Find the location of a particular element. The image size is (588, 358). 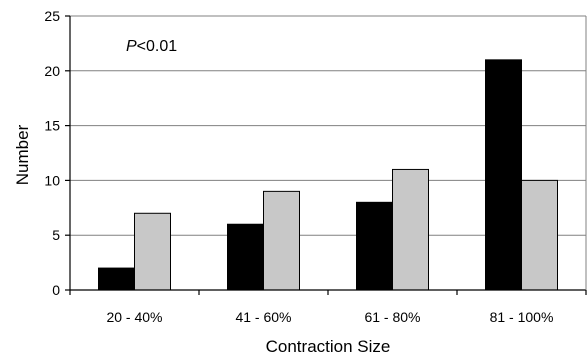

y-axis-title: Number is located at coordinates (22, 154).